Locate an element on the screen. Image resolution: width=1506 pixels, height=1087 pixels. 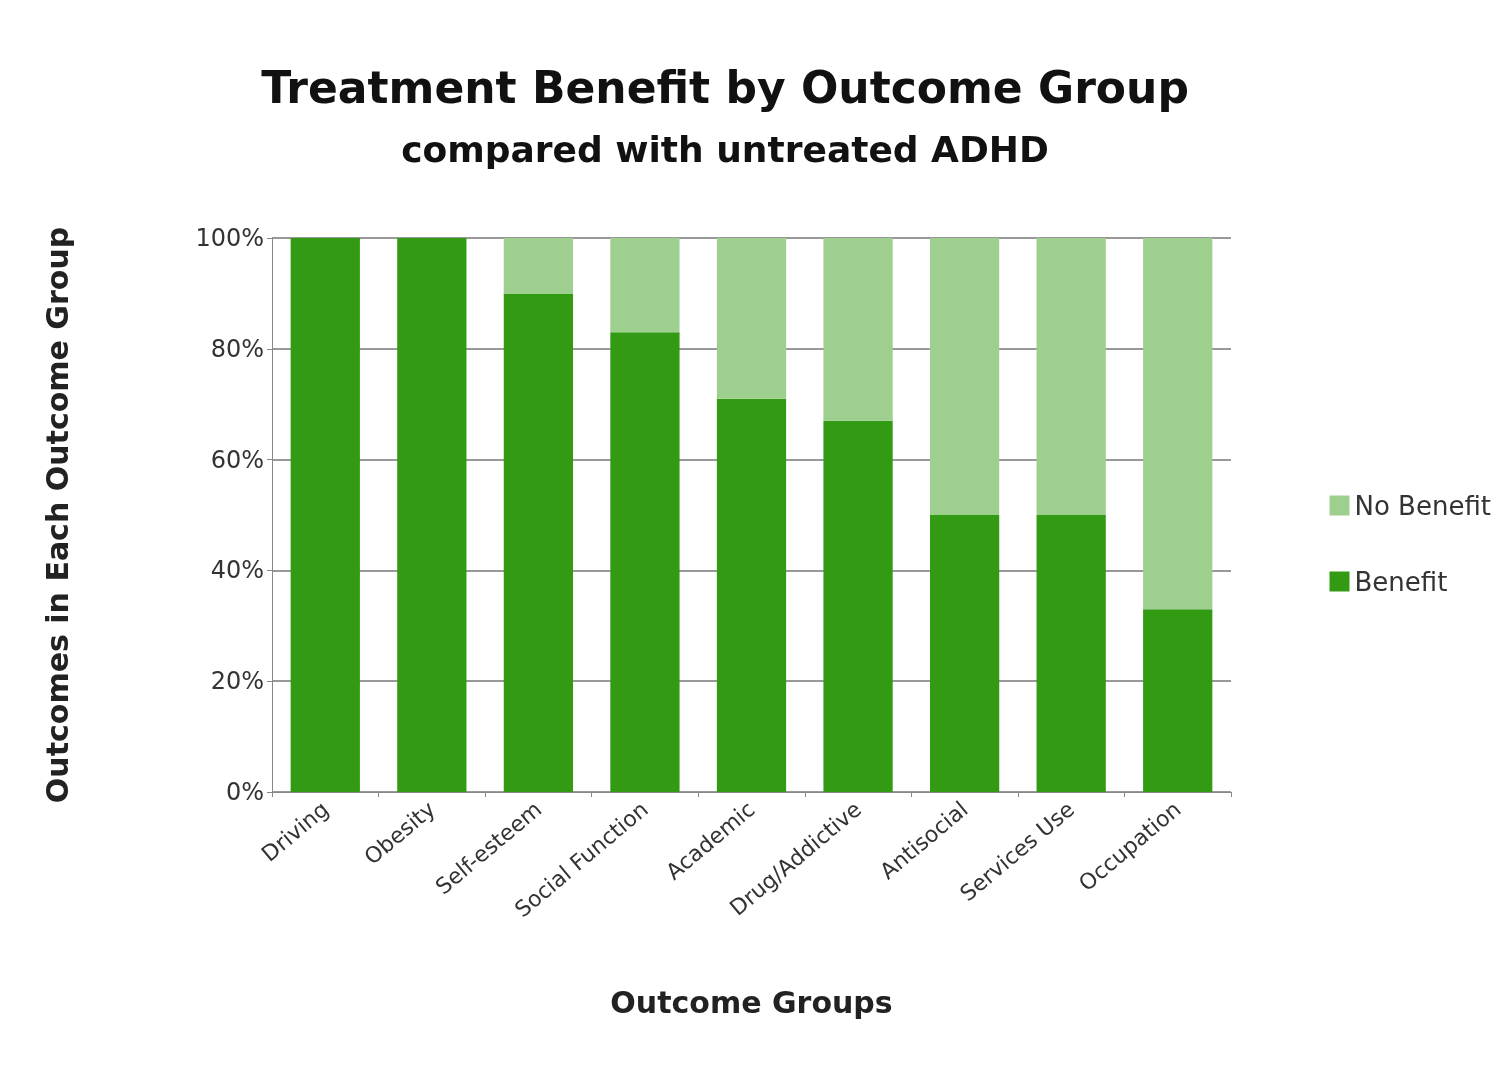
y-tick-label: 20% is located at coordinates (237, 681).